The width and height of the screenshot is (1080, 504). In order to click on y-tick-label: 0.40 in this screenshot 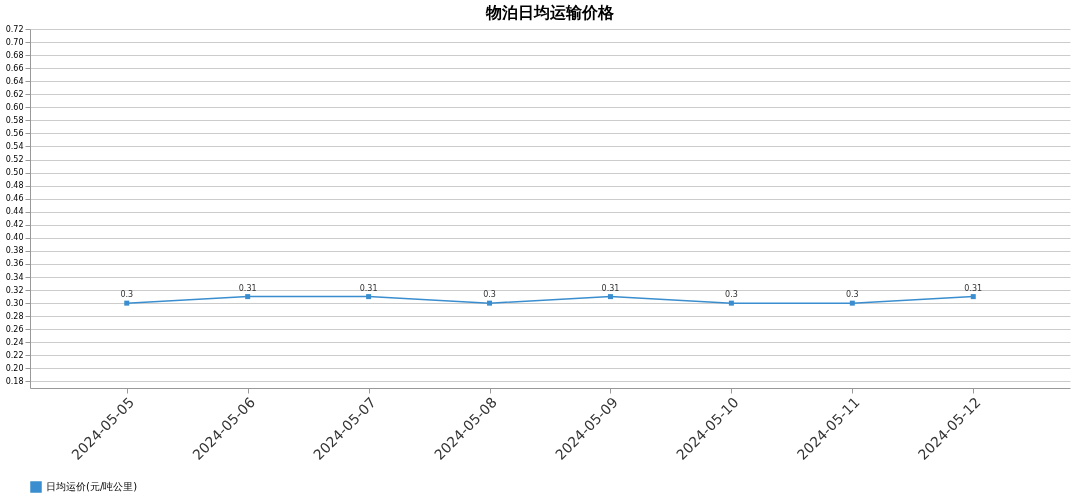, I will do `click(14, 238)`.